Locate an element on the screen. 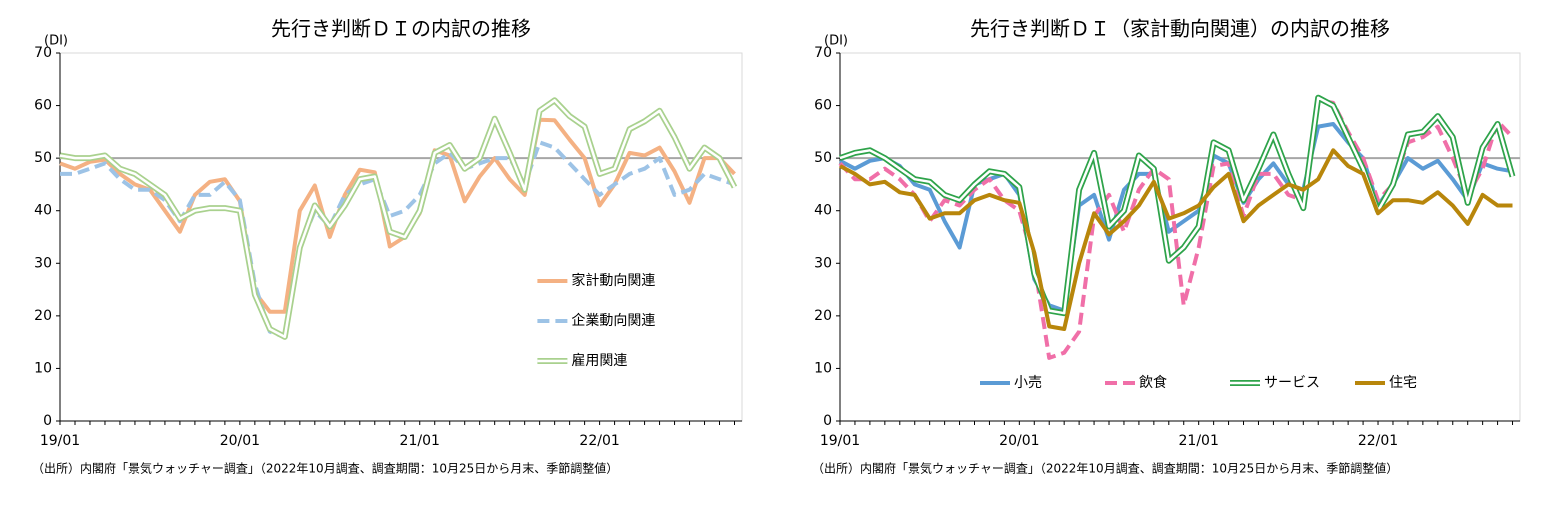 The height and width of the screenshot is (505, 1548). legend-label: サービス is located at coordinates (1292, 383).